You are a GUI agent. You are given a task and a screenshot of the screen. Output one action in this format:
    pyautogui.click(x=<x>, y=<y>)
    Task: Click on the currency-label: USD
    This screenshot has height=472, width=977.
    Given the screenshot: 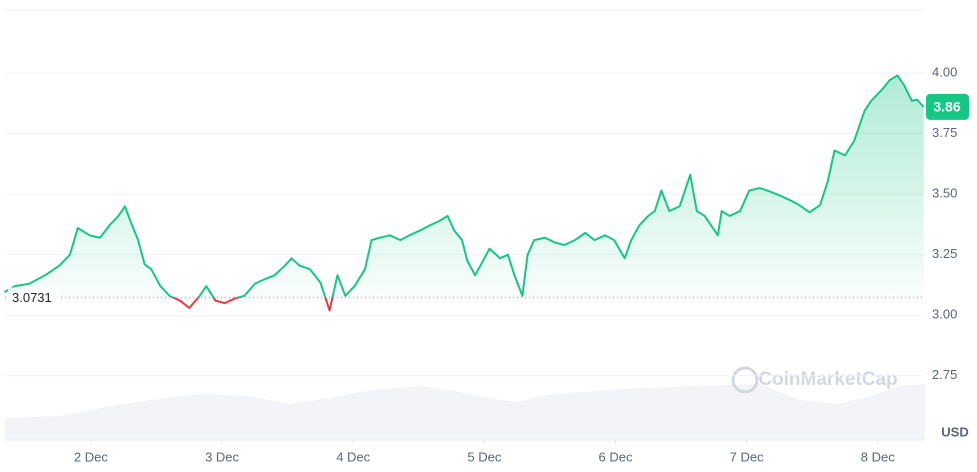 What is the action you would take?
    pyautogui.click(x=954, y=431)
    